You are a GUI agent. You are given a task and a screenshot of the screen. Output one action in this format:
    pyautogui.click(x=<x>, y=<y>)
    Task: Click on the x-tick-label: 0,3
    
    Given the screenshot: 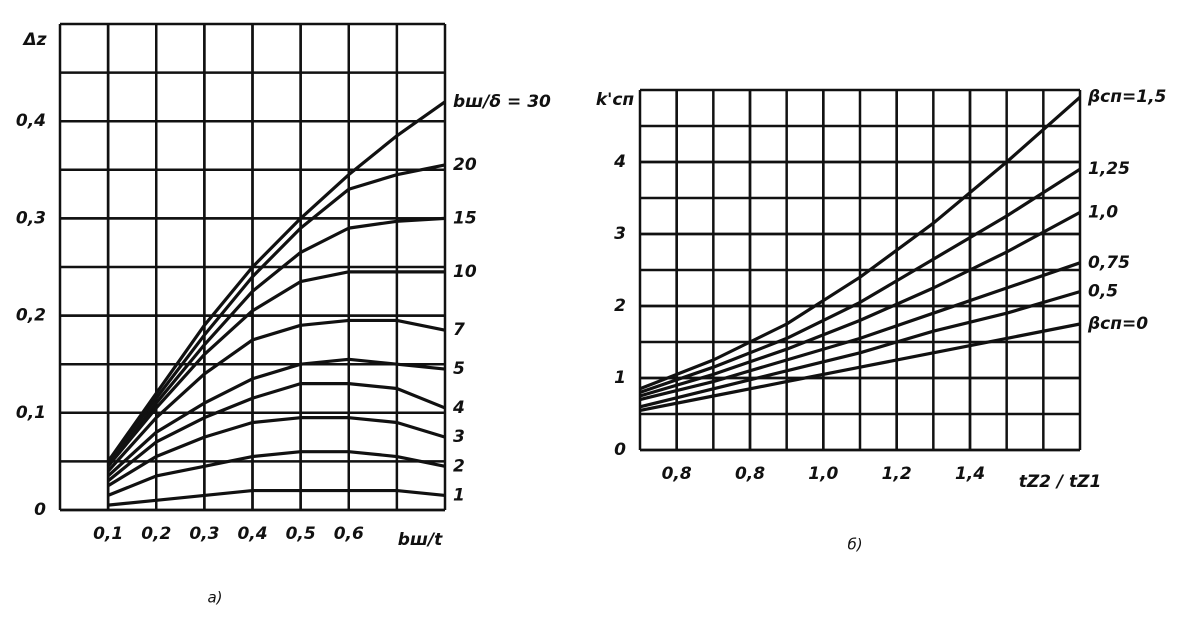 What is the action you would take?
    pyautogui.click(x=204, y=534)
    